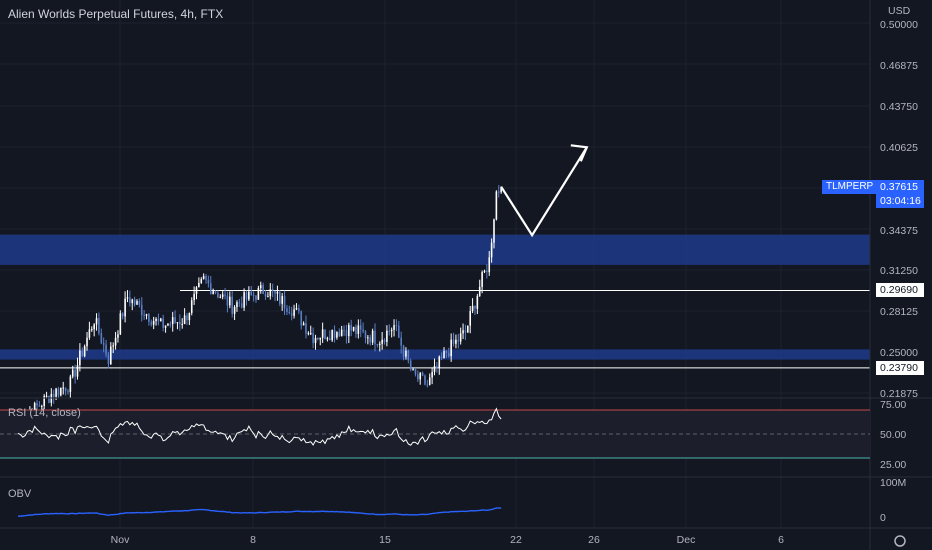  Describe the element at coordinates (849, 187) in the screenshot. I see `symbol-tag: TLMPERP` at that location.